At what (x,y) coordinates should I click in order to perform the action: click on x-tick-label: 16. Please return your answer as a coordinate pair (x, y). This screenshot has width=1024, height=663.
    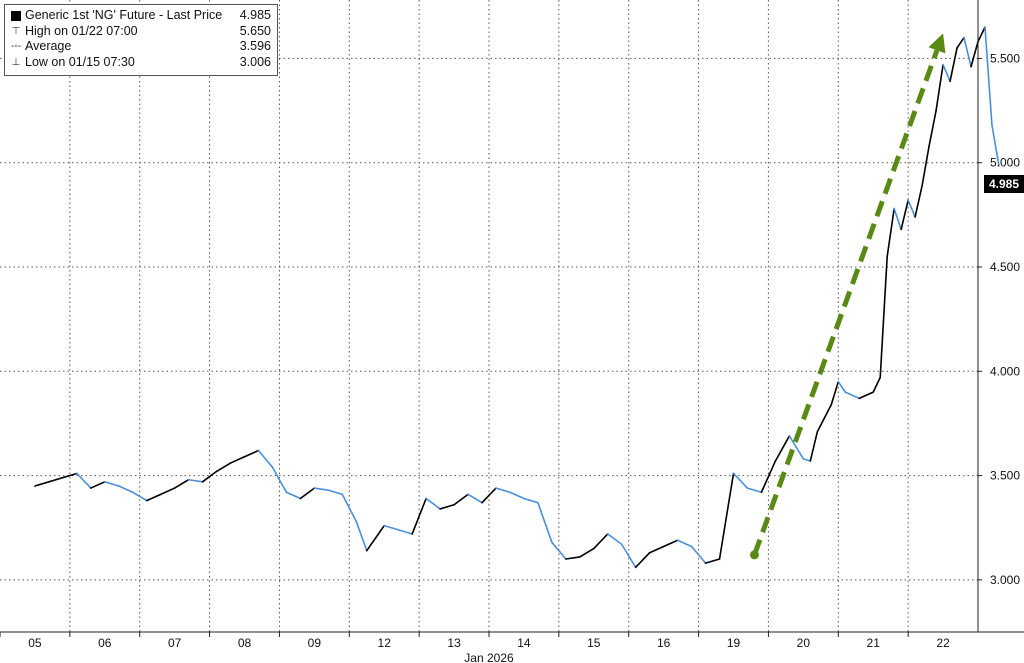
    Looking at the image, I should click on (664, 643).